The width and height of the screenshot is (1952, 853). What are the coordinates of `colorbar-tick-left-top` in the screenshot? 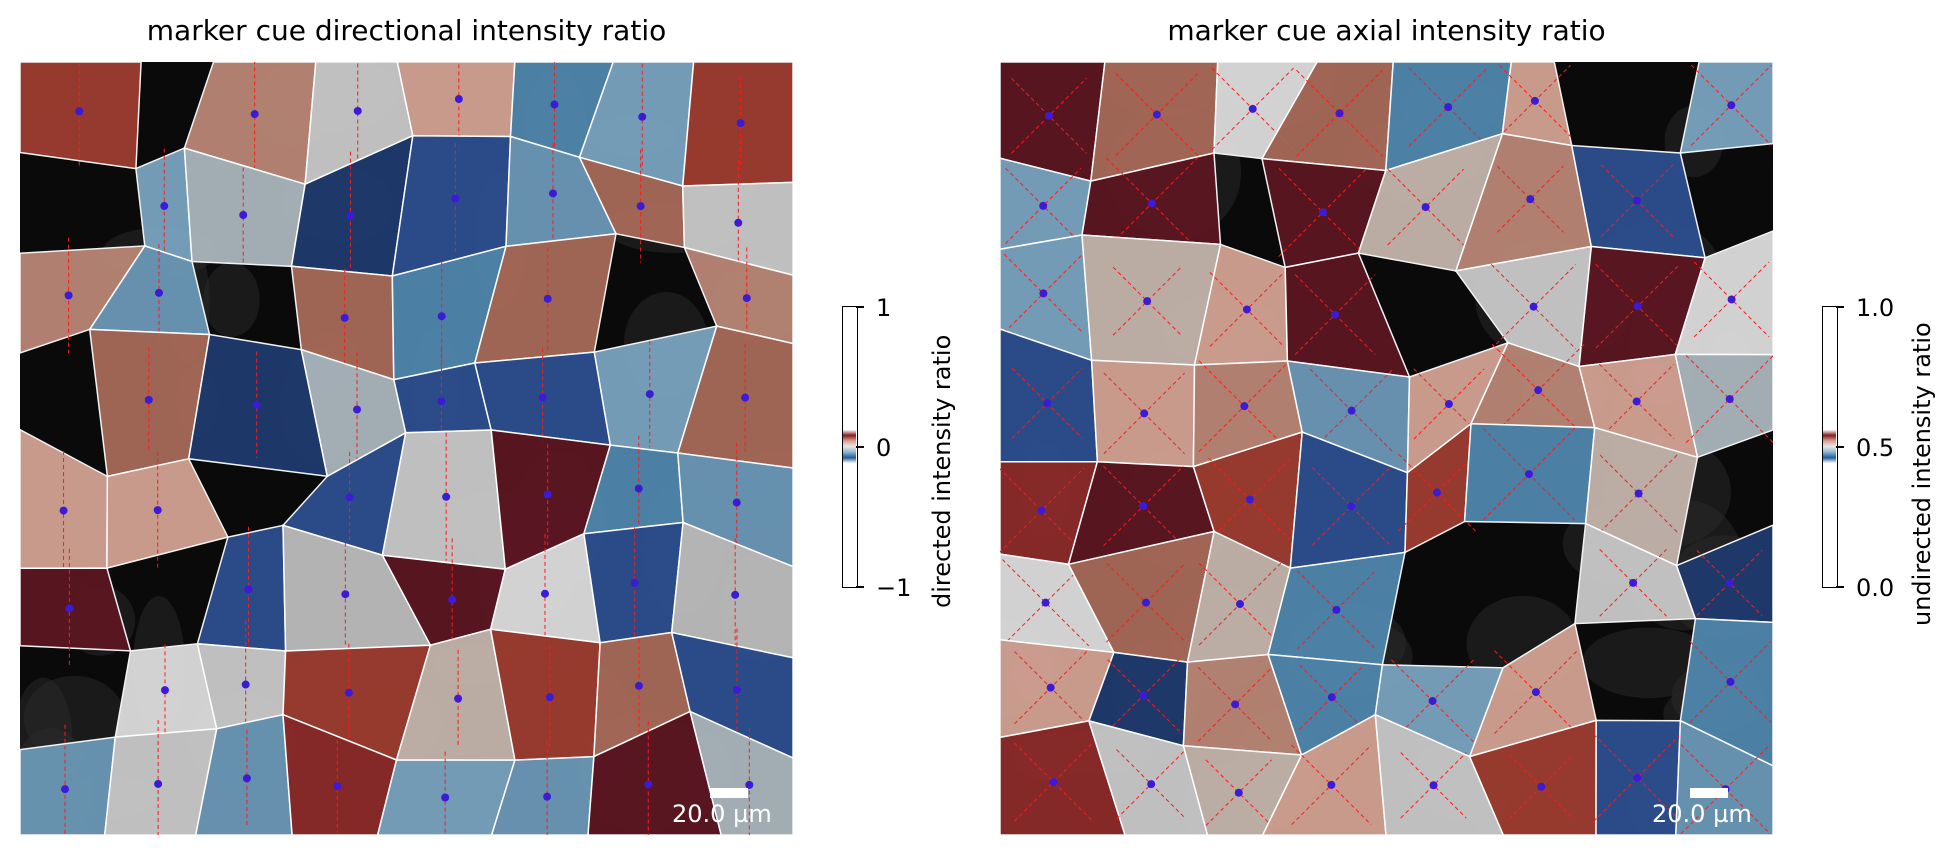 It's located at (860, 307).